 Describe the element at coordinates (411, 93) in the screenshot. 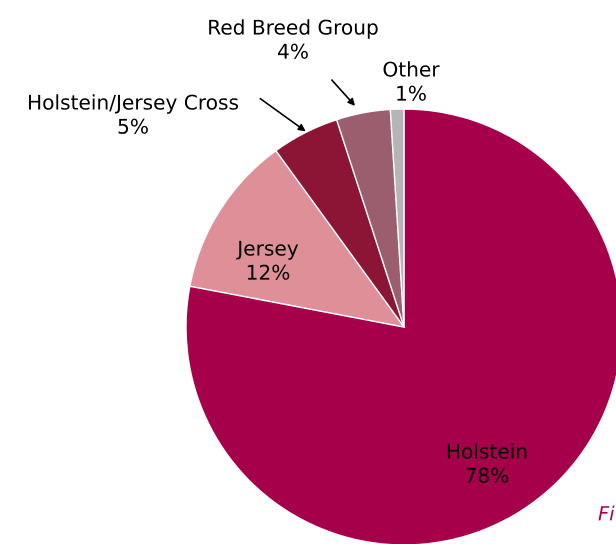

I see `data-label: 1%` at that location.